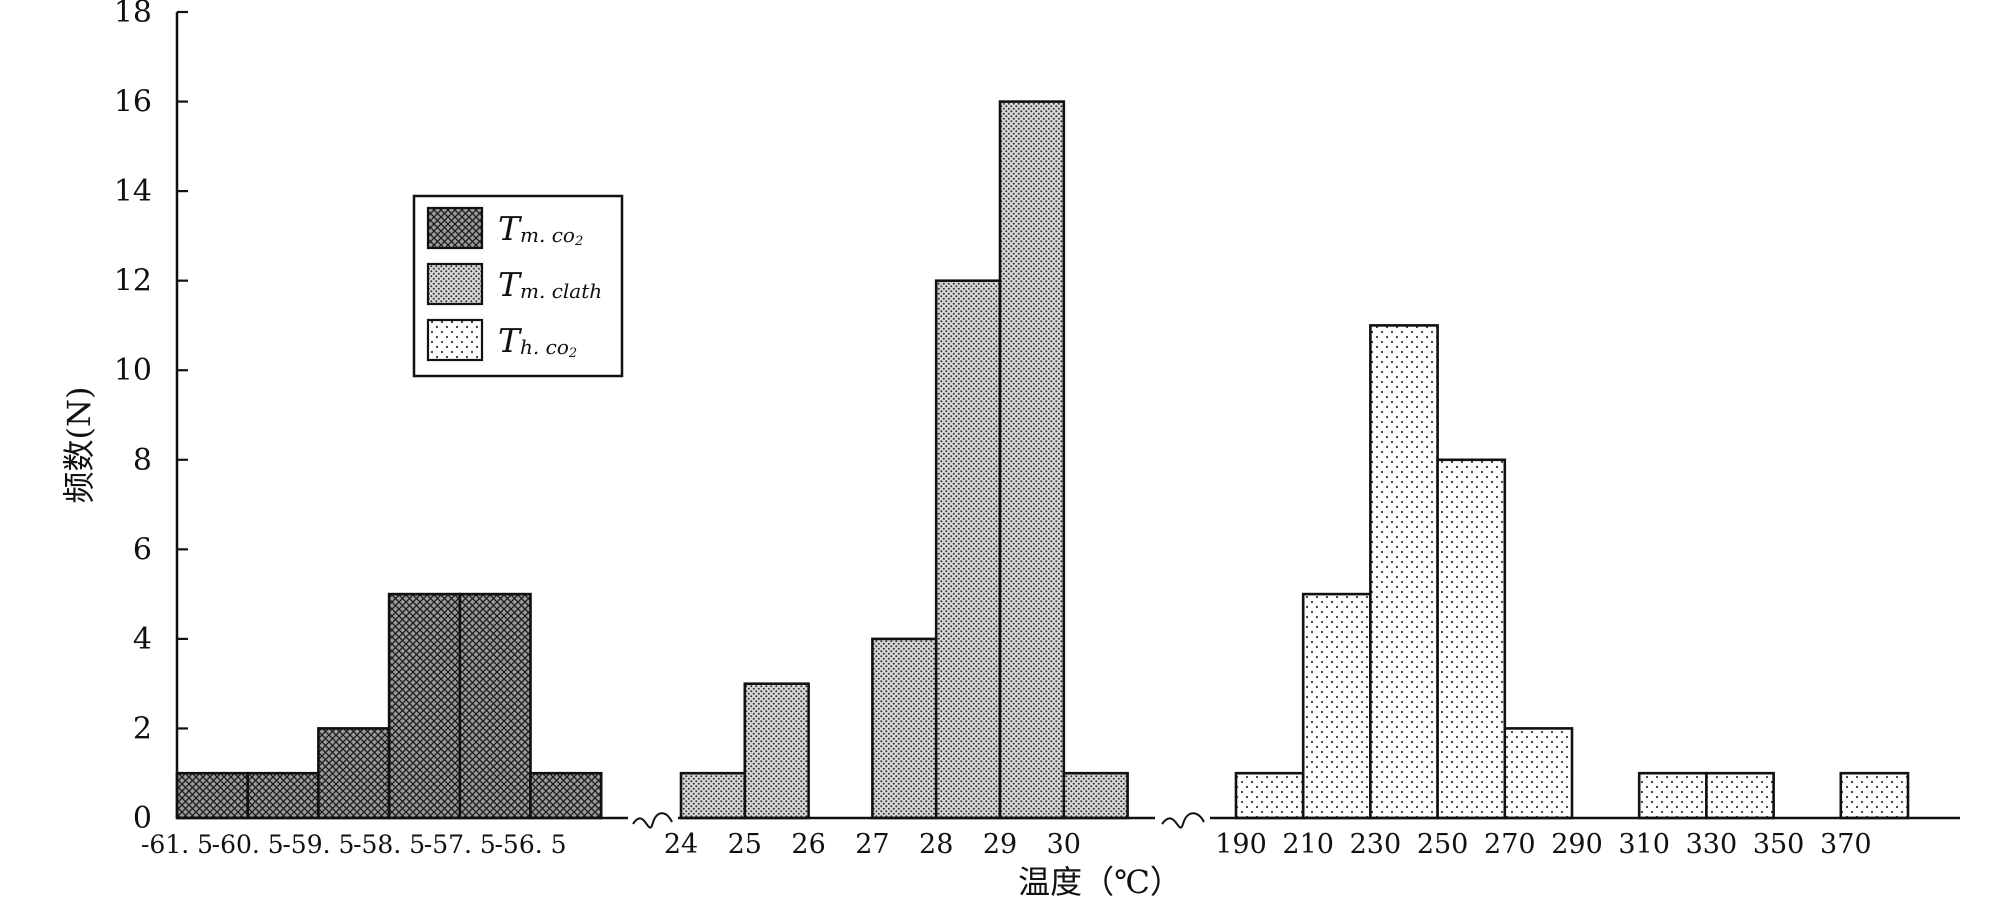  Describe the element at coordinates (1779, 844) in the screenshot. I see `x-tick-label: 350` at that location.